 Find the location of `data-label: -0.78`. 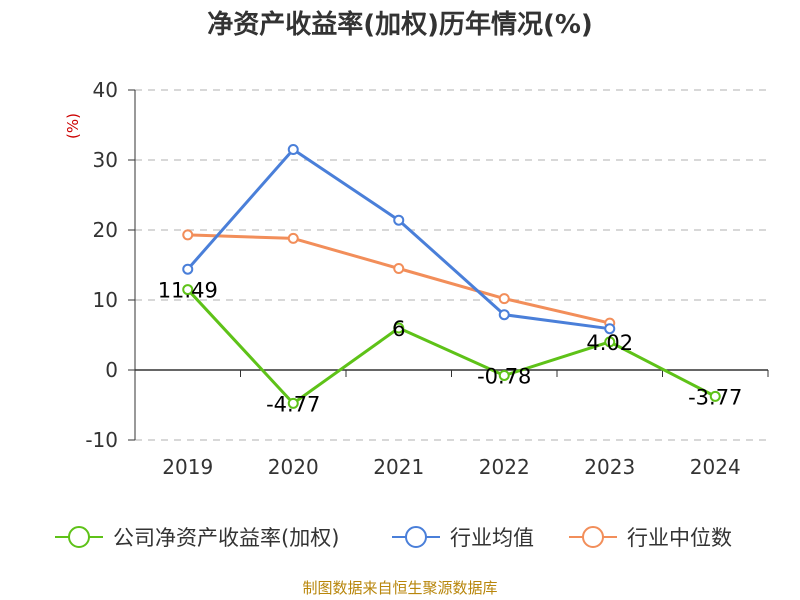

data-label: -0.78 is located at coordinates (504, 376).